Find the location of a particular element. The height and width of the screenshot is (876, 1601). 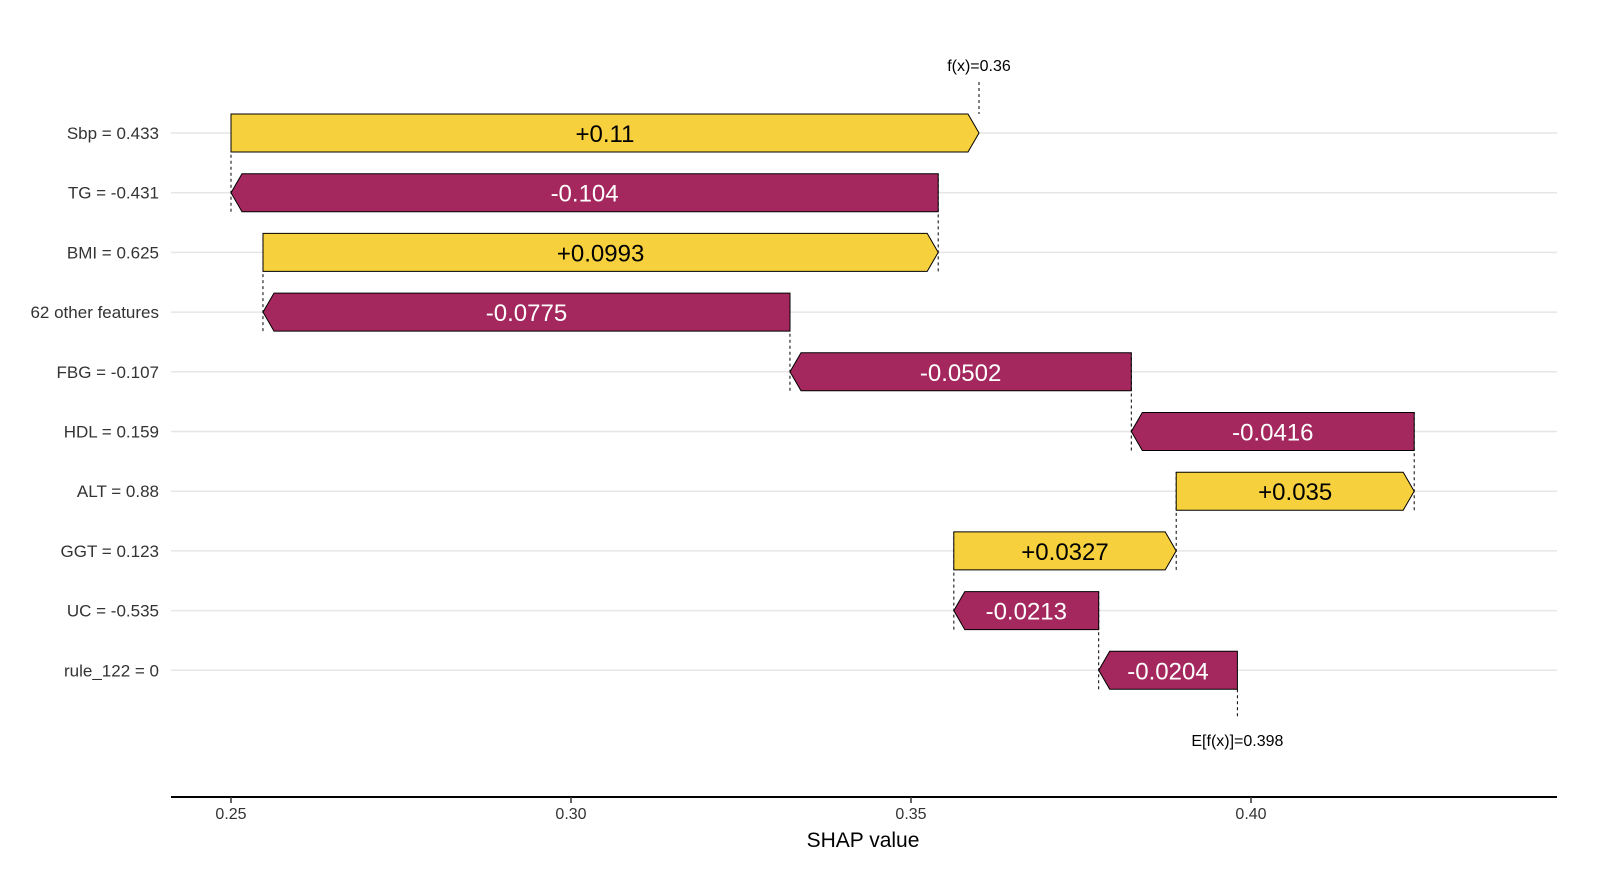

bar-value-label: -0.0213 is located at coordinates (1026, 612).